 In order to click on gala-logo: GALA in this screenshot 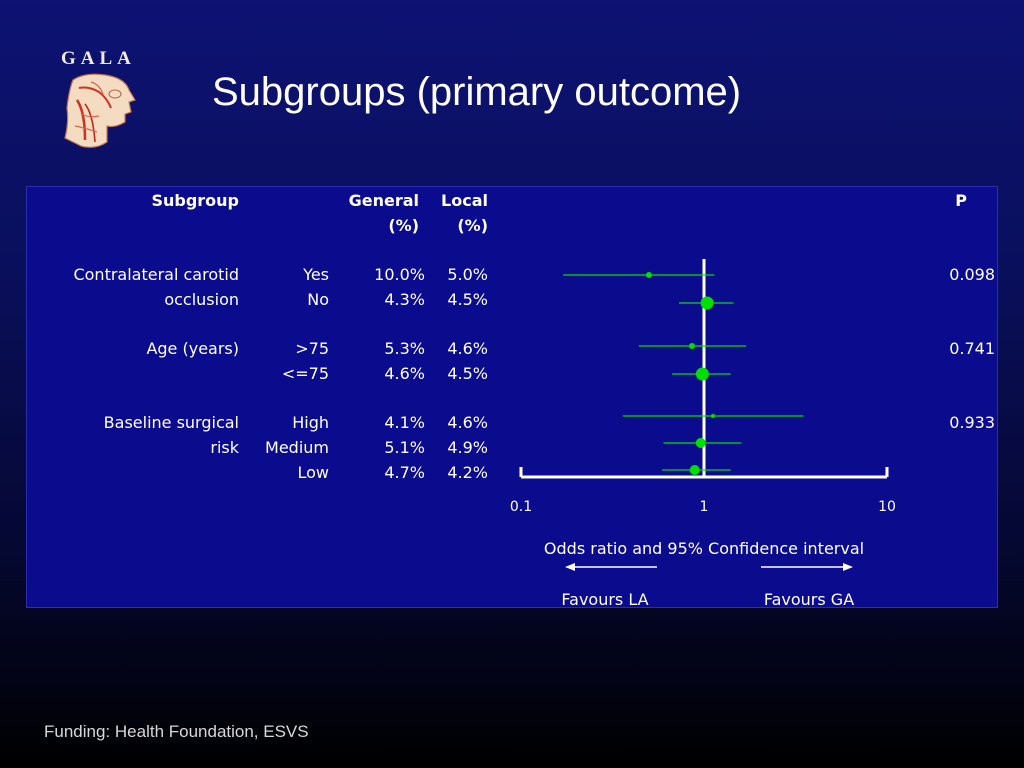, I will do `click(100, 98)`.